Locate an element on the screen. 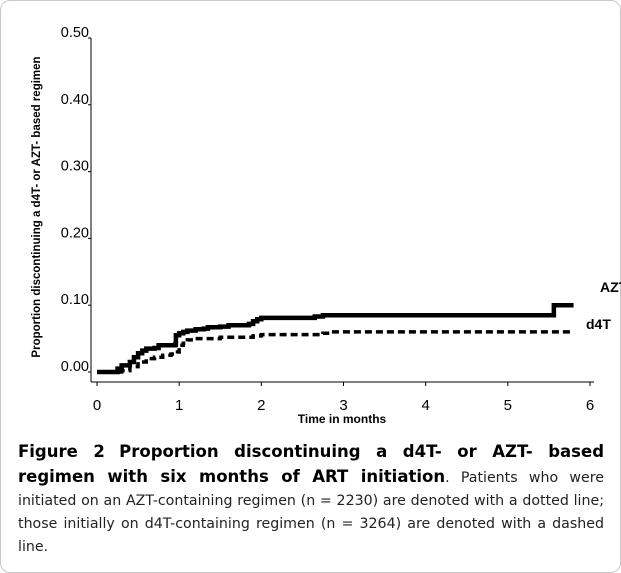  y-tick-label: 0.00 is located at coordinates (75, 367).